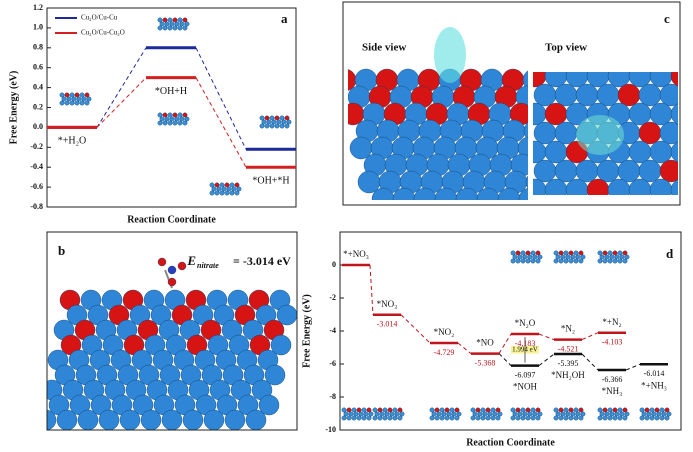  What do you see at coordinates (633, 367) in the screenshot?
I see `connector` at bounding box center [633, 367].